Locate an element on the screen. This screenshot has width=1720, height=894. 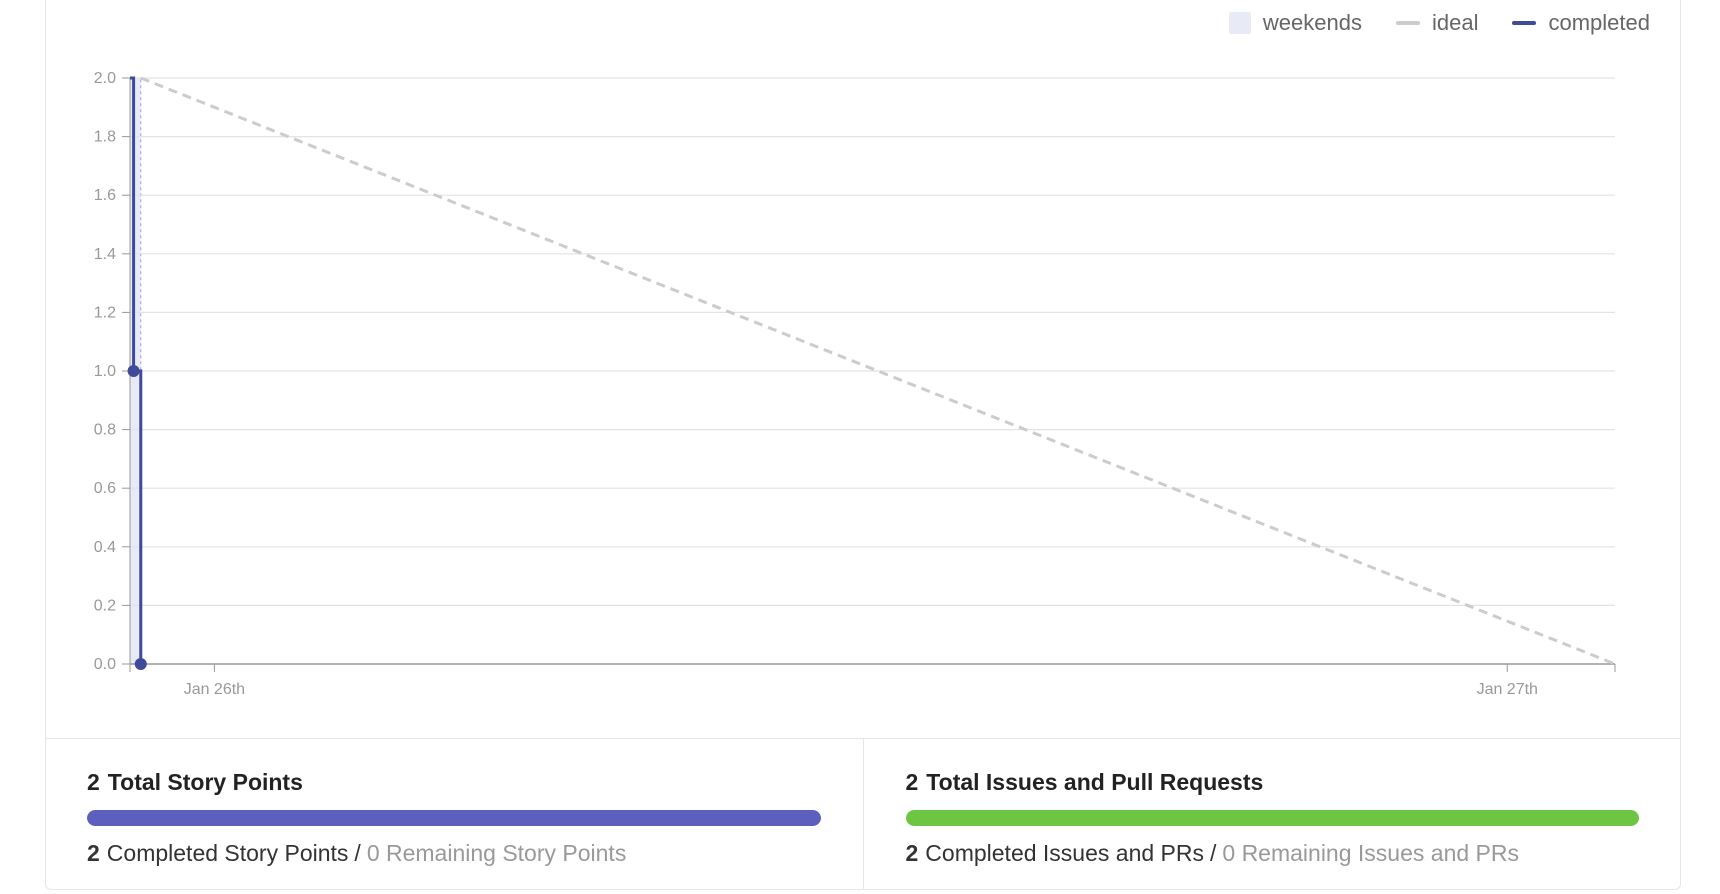
y-tick-label-1: 0.2 is located at coordinates (105, 605).